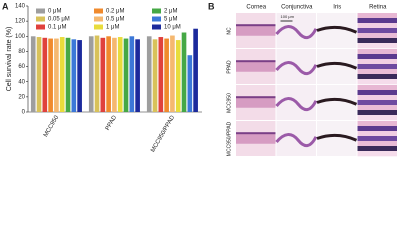 The image size is (400, 240). Describe the element at coordinates (170, 20) in the screenshot. I see `legend-label: 5 μM` at that location.